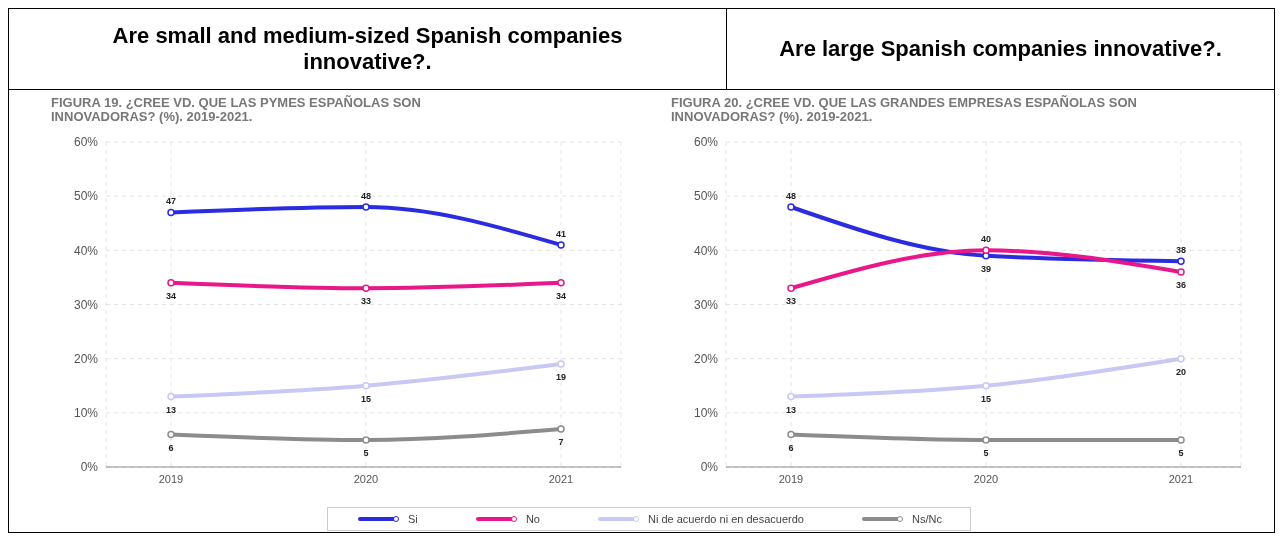 The height and width of the screenshot is (541, 1283). What do you see at coordinates (413, 519) in the screenshot?
I see `legend-label: Si` at bounding box center [413, 519].